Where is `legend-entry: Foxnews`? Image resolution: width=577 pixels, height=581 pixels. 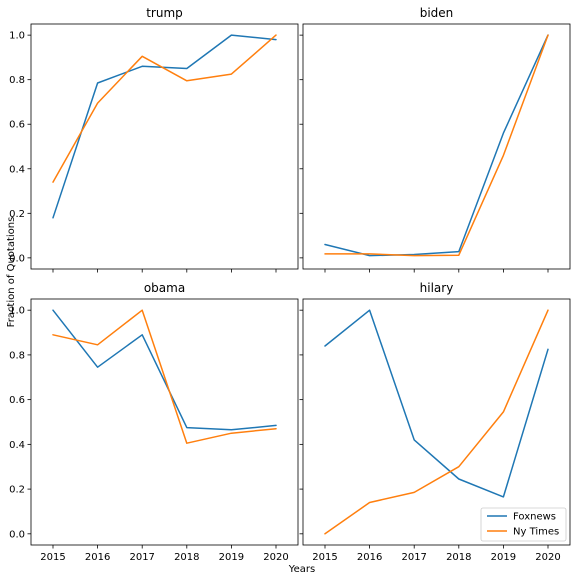
legend-entry: Foxnews is located at coordinates (534, 517).